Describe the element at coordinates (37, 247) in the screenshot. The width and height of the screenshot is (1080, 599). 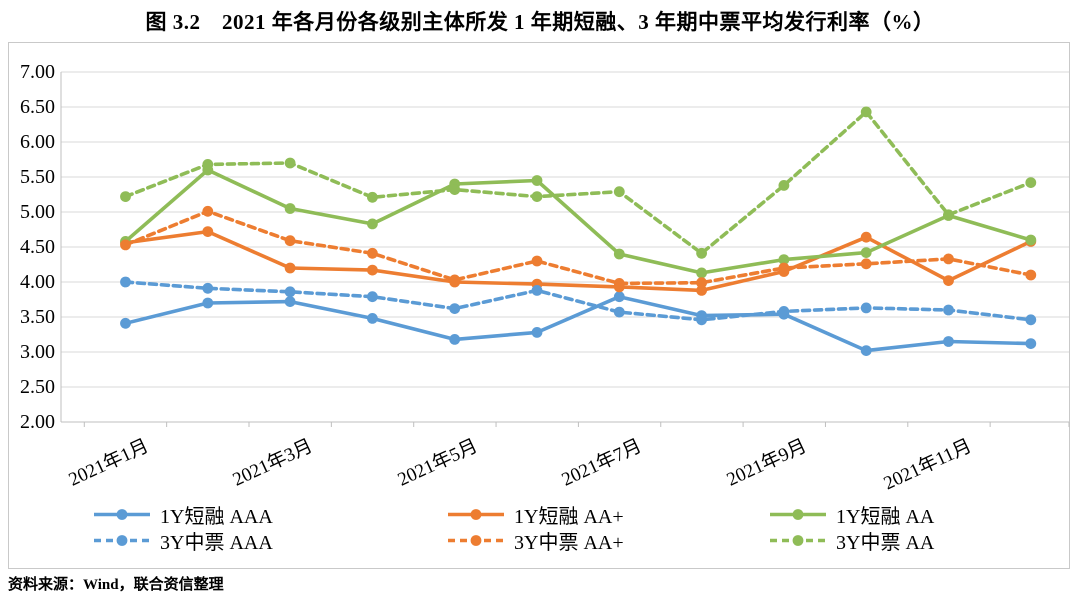
I see `y-tick-label: 4.50` at that location.